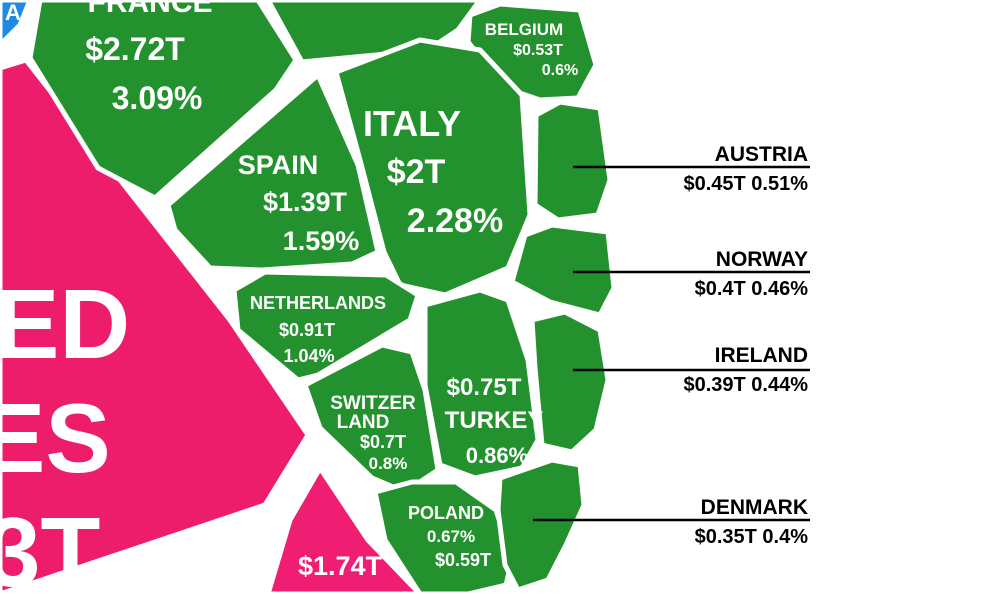 The image size is (1000, 594). What do you see at coordinates (363, 422) in the screenshot?
I see `switzerland-name-label-line2: LAND` at bounding box center [363, 422].